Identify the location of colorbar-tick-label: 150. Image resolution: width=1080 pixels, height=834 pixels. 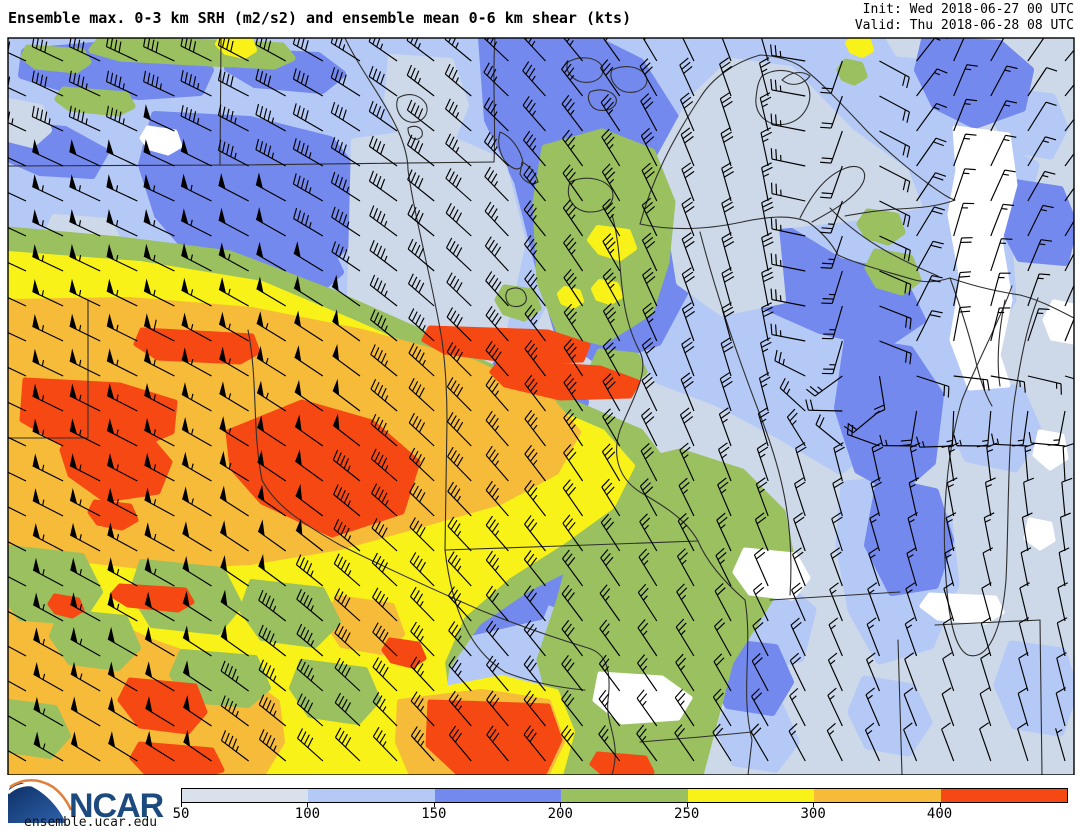
(434, 814).